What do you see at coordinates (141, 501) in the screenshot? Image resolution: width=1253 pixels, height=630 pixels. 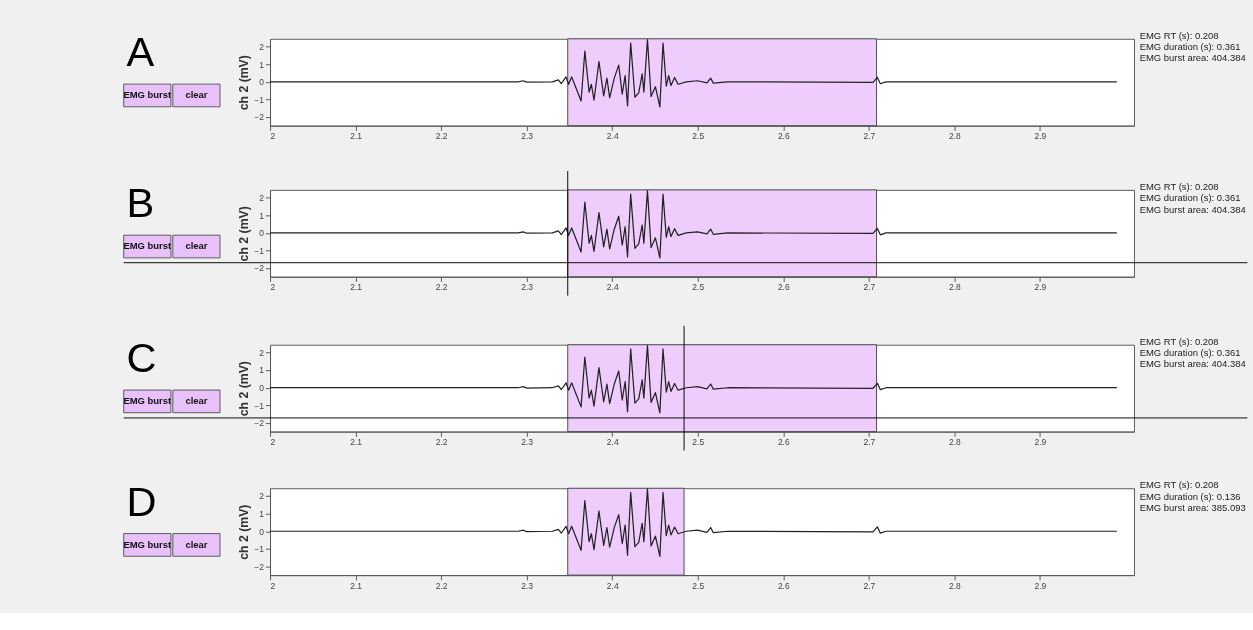 I see `chart-title: D` at bounding box center [141, 501].